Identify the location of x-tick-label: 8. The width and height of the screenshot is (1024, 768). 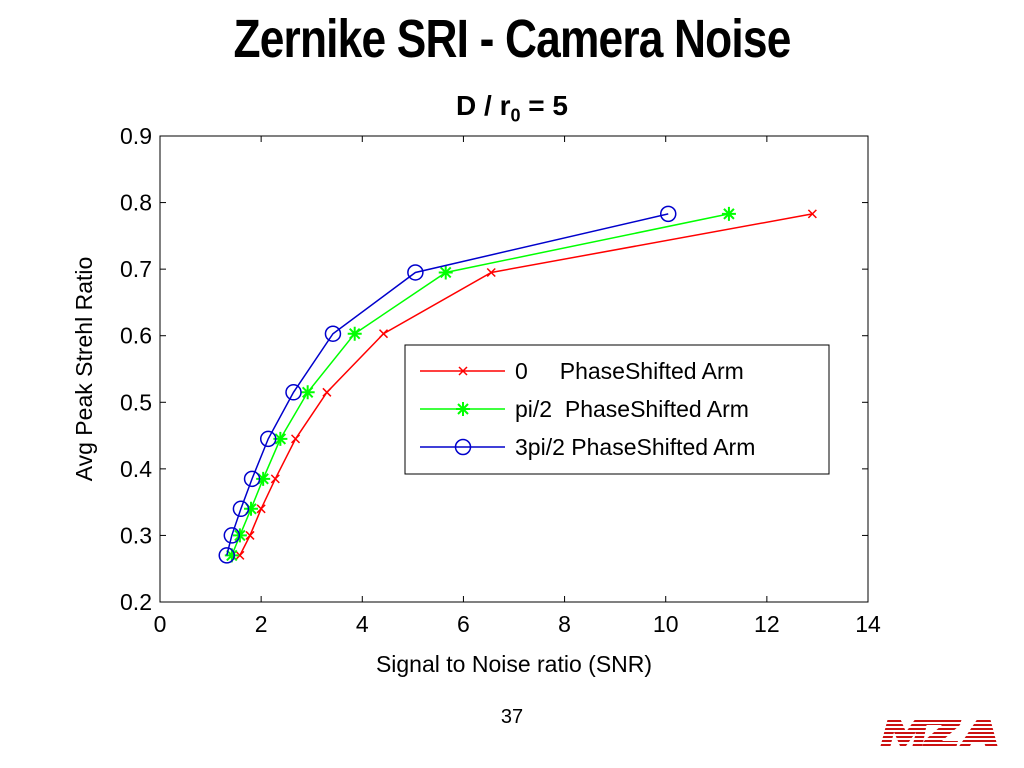
(564, 624).